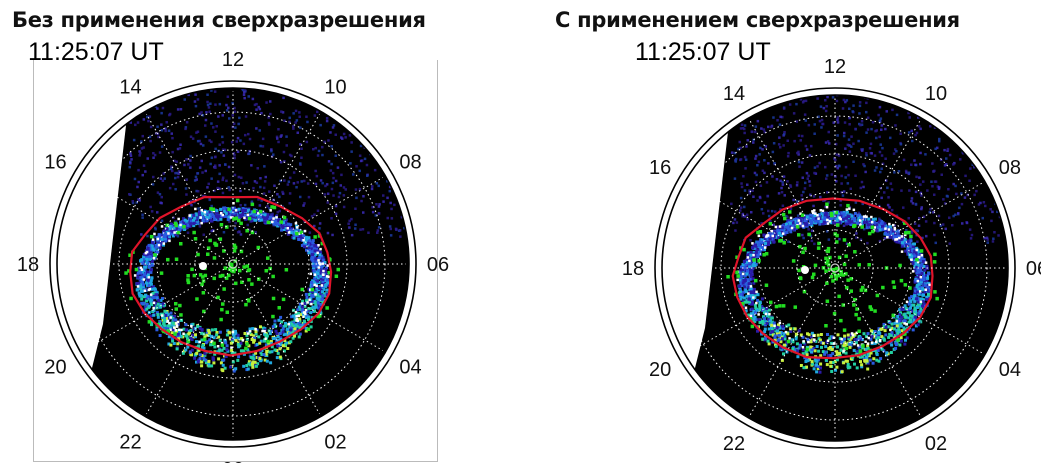 This screenshot has height=463, width=1041. I want to click on panel-title: Без применения сверхразрешения, so click(219, 20).